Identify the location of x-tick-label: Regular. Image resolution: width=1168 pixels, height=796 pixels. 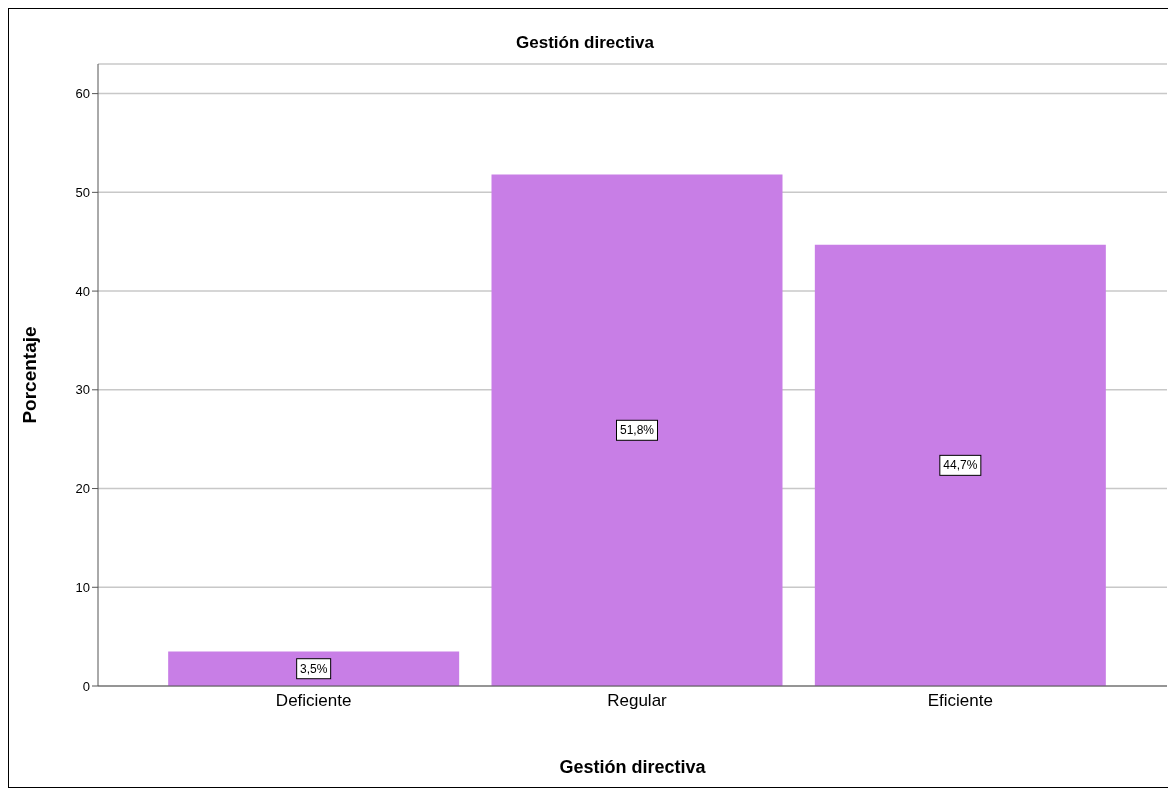
(637, 701).